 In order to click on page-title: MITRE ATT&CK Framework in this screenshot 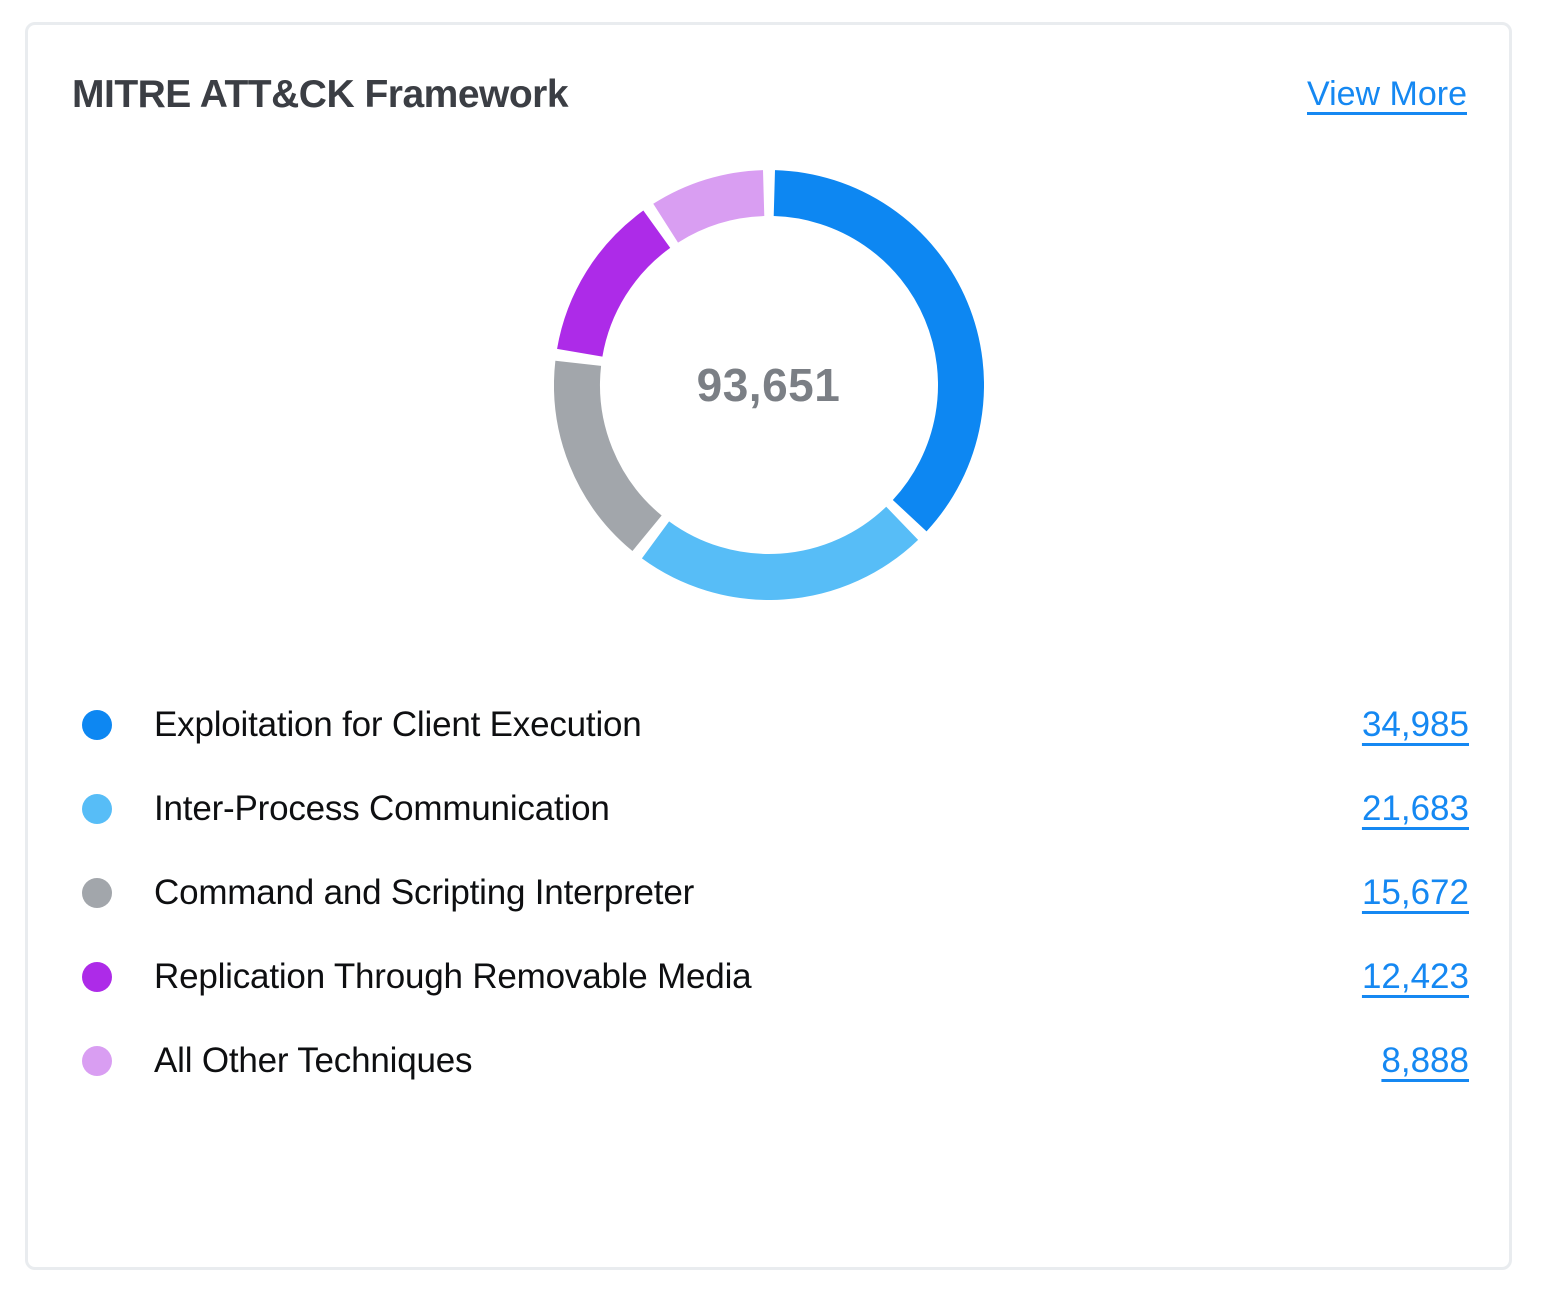, I will do `click(320, 94)`.